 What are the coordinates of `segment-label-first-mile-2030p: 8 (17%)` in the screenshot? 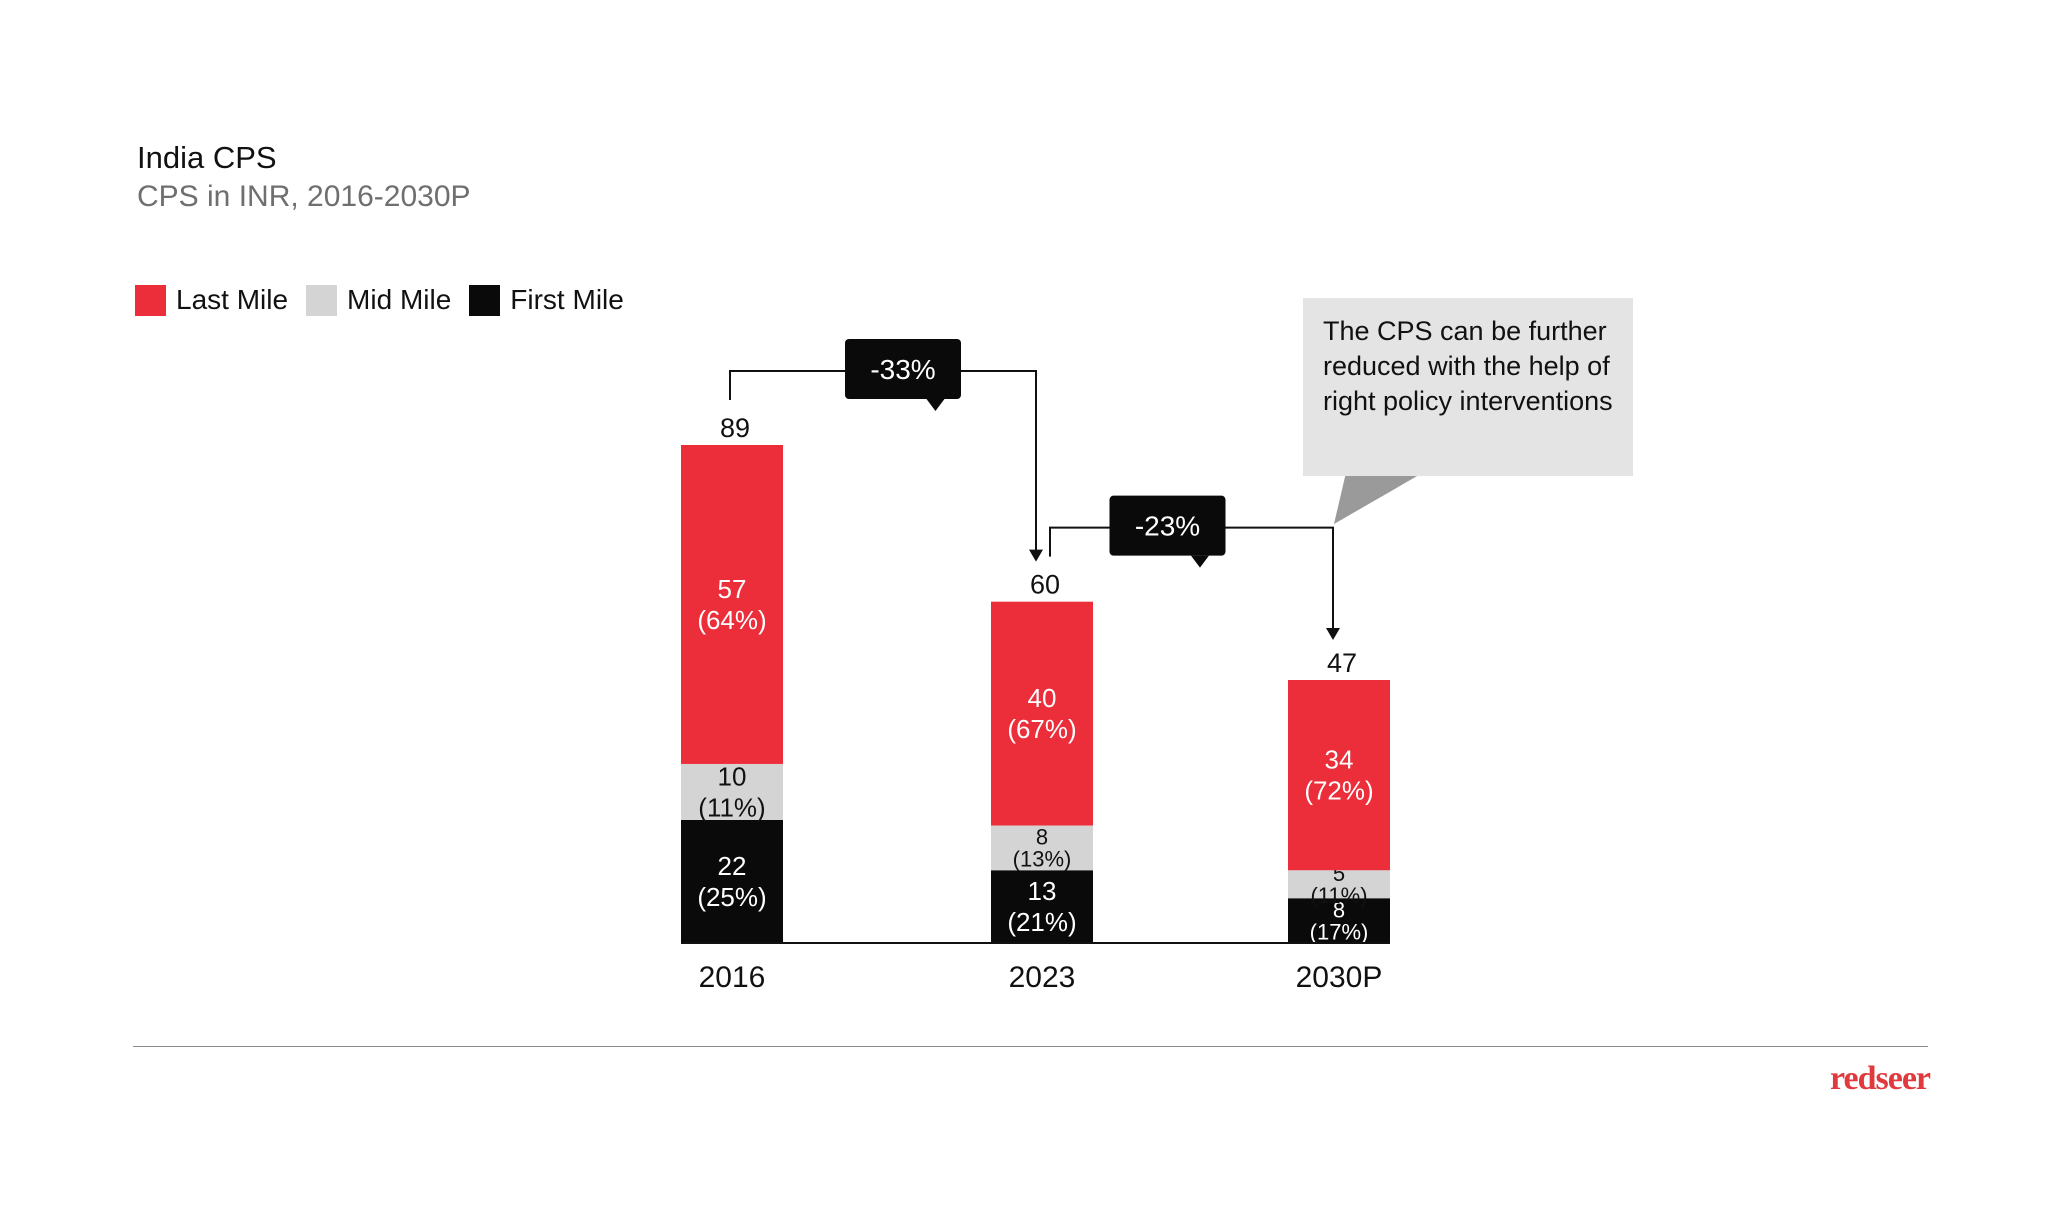 It's located at (1339, 920).